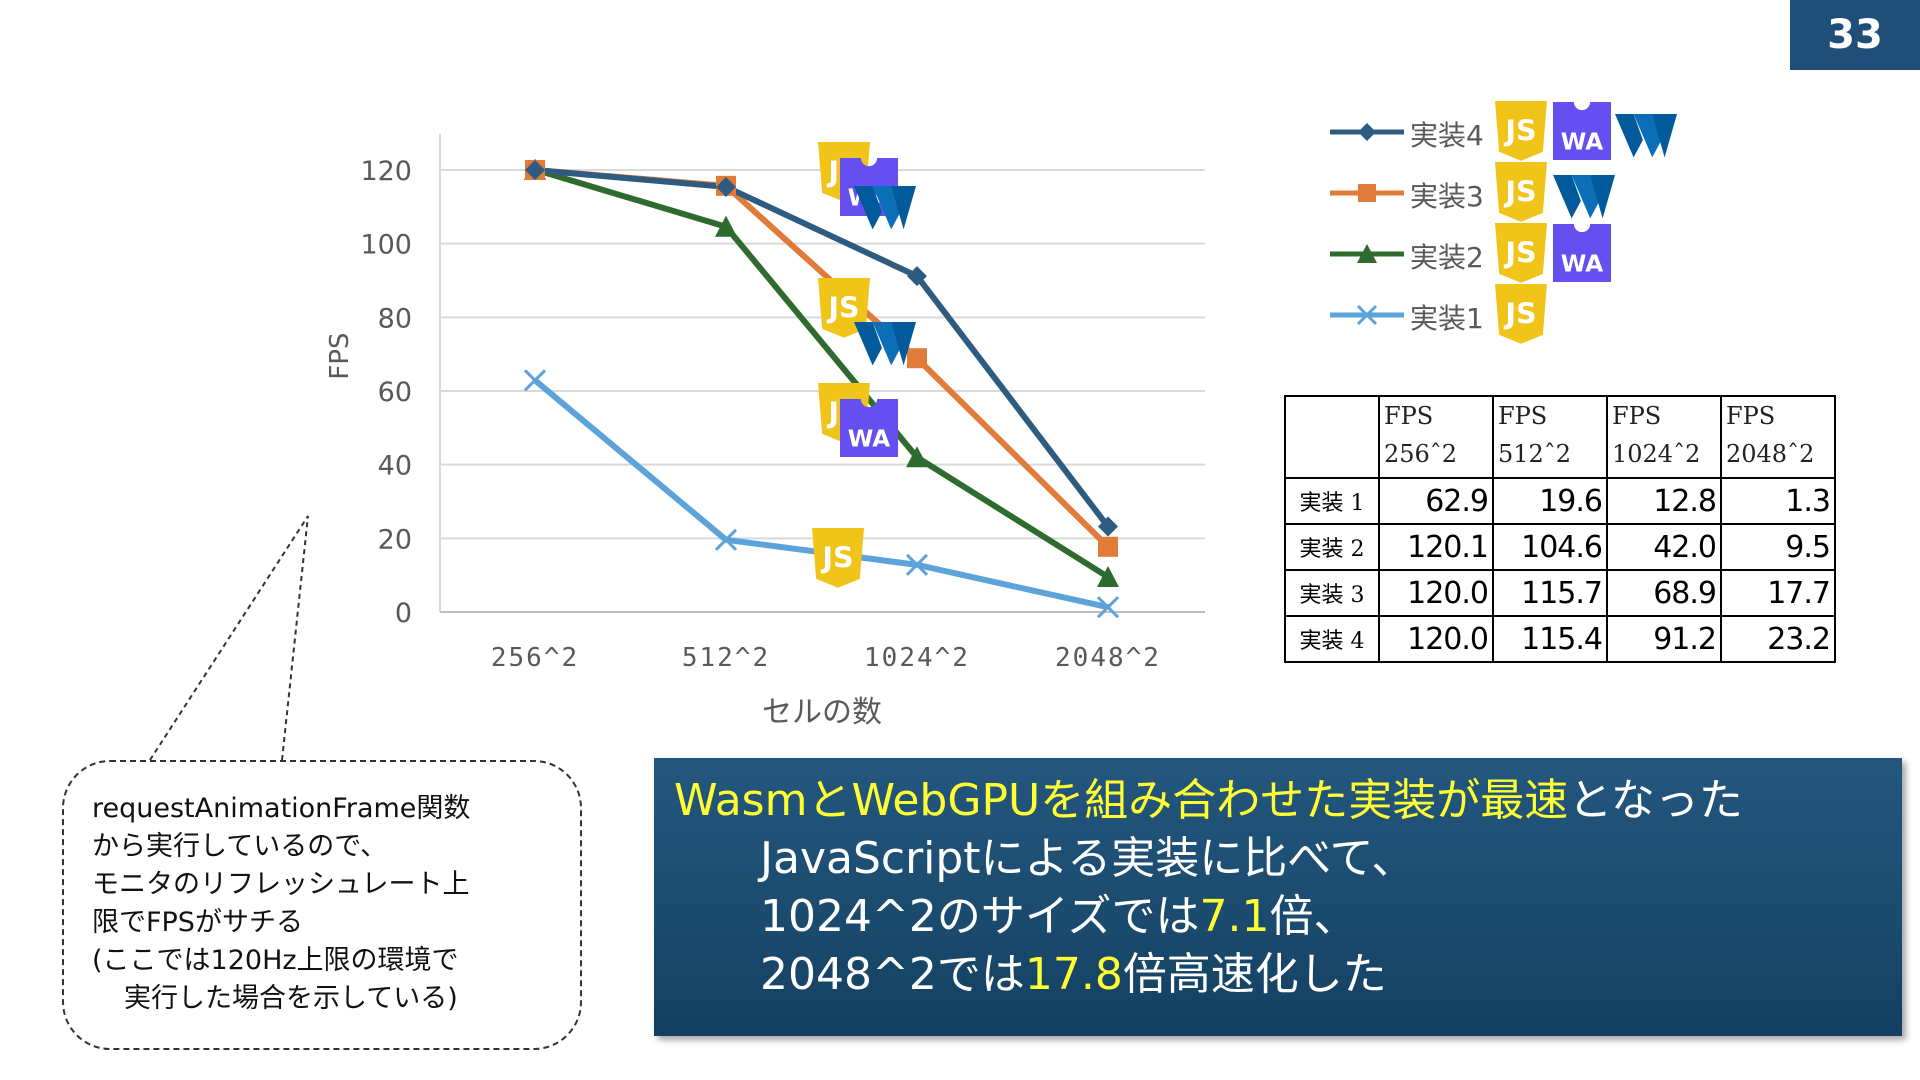 The width and height of the screenshot is (1920, 1080). What do you see at coordinates (1332, 593) in the screenshot?
I see `table-row-label: 実装 3` at bounding box center [1332, 593].